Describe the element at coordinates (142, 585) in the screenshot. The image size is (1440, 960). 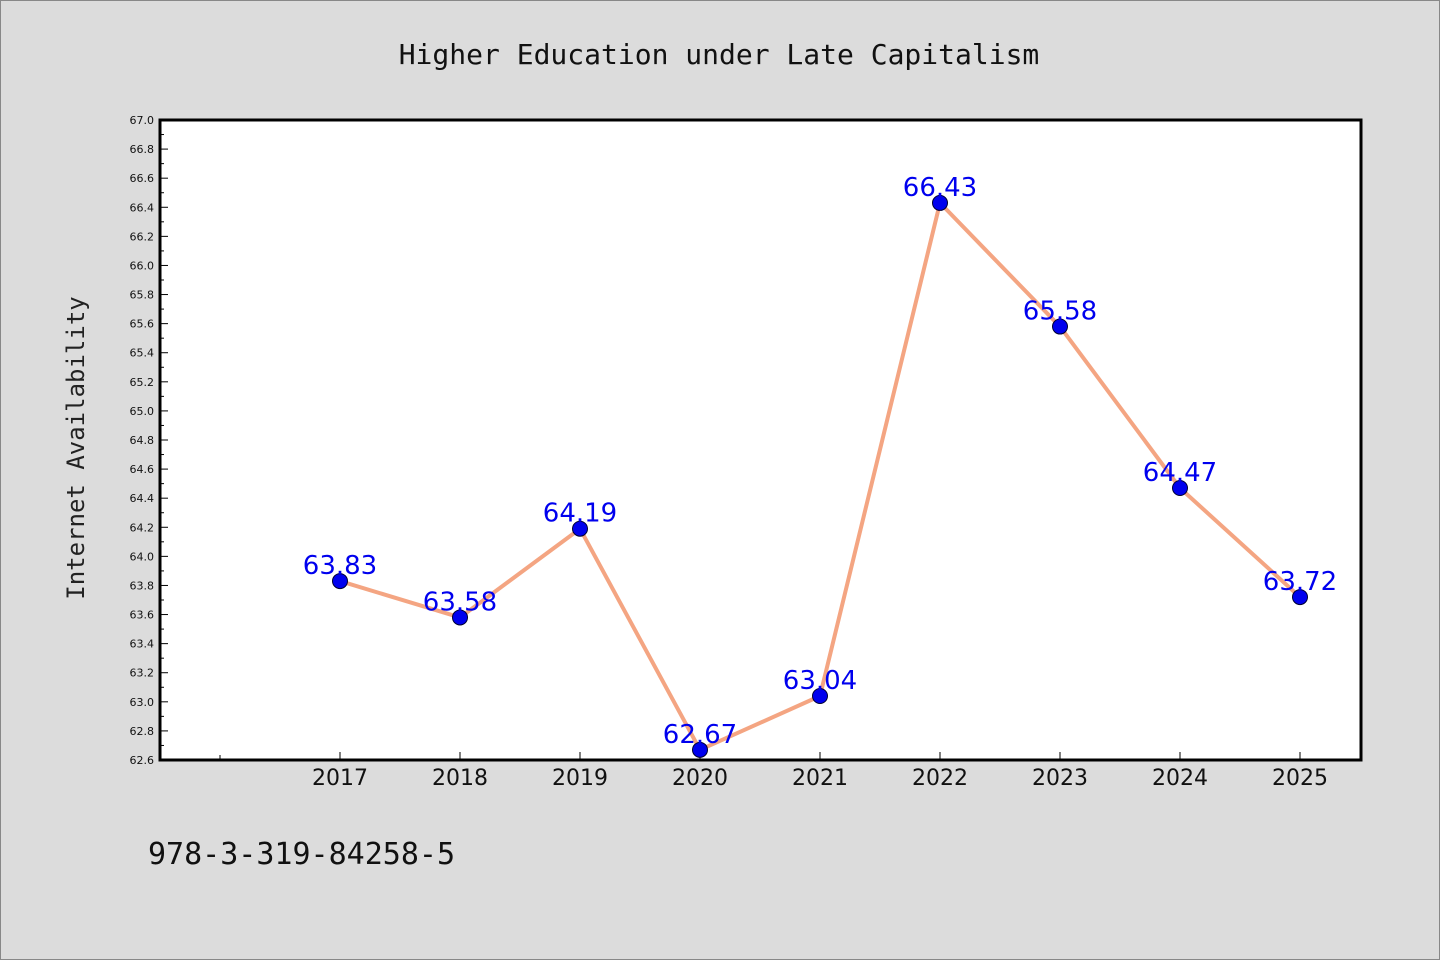
I see `y-tick-label: 63.8` at that location.